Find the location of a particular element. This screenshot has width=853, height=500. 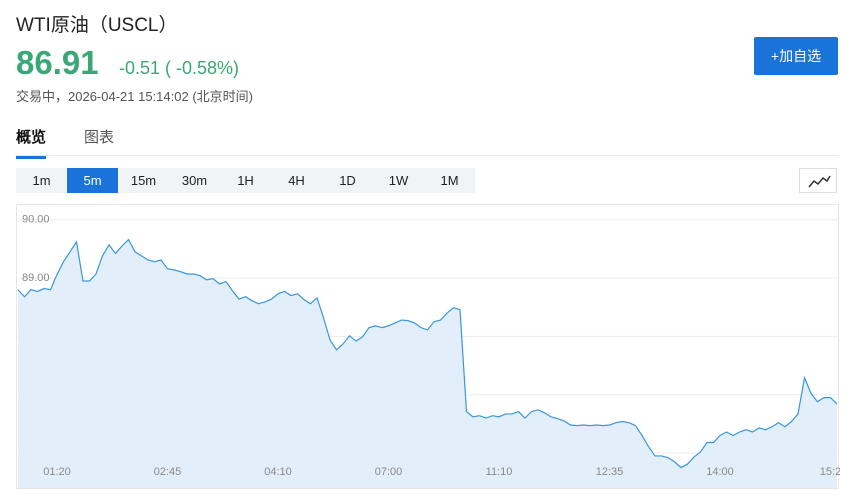

timeframe: 1m is located at coordinates (41, 180).